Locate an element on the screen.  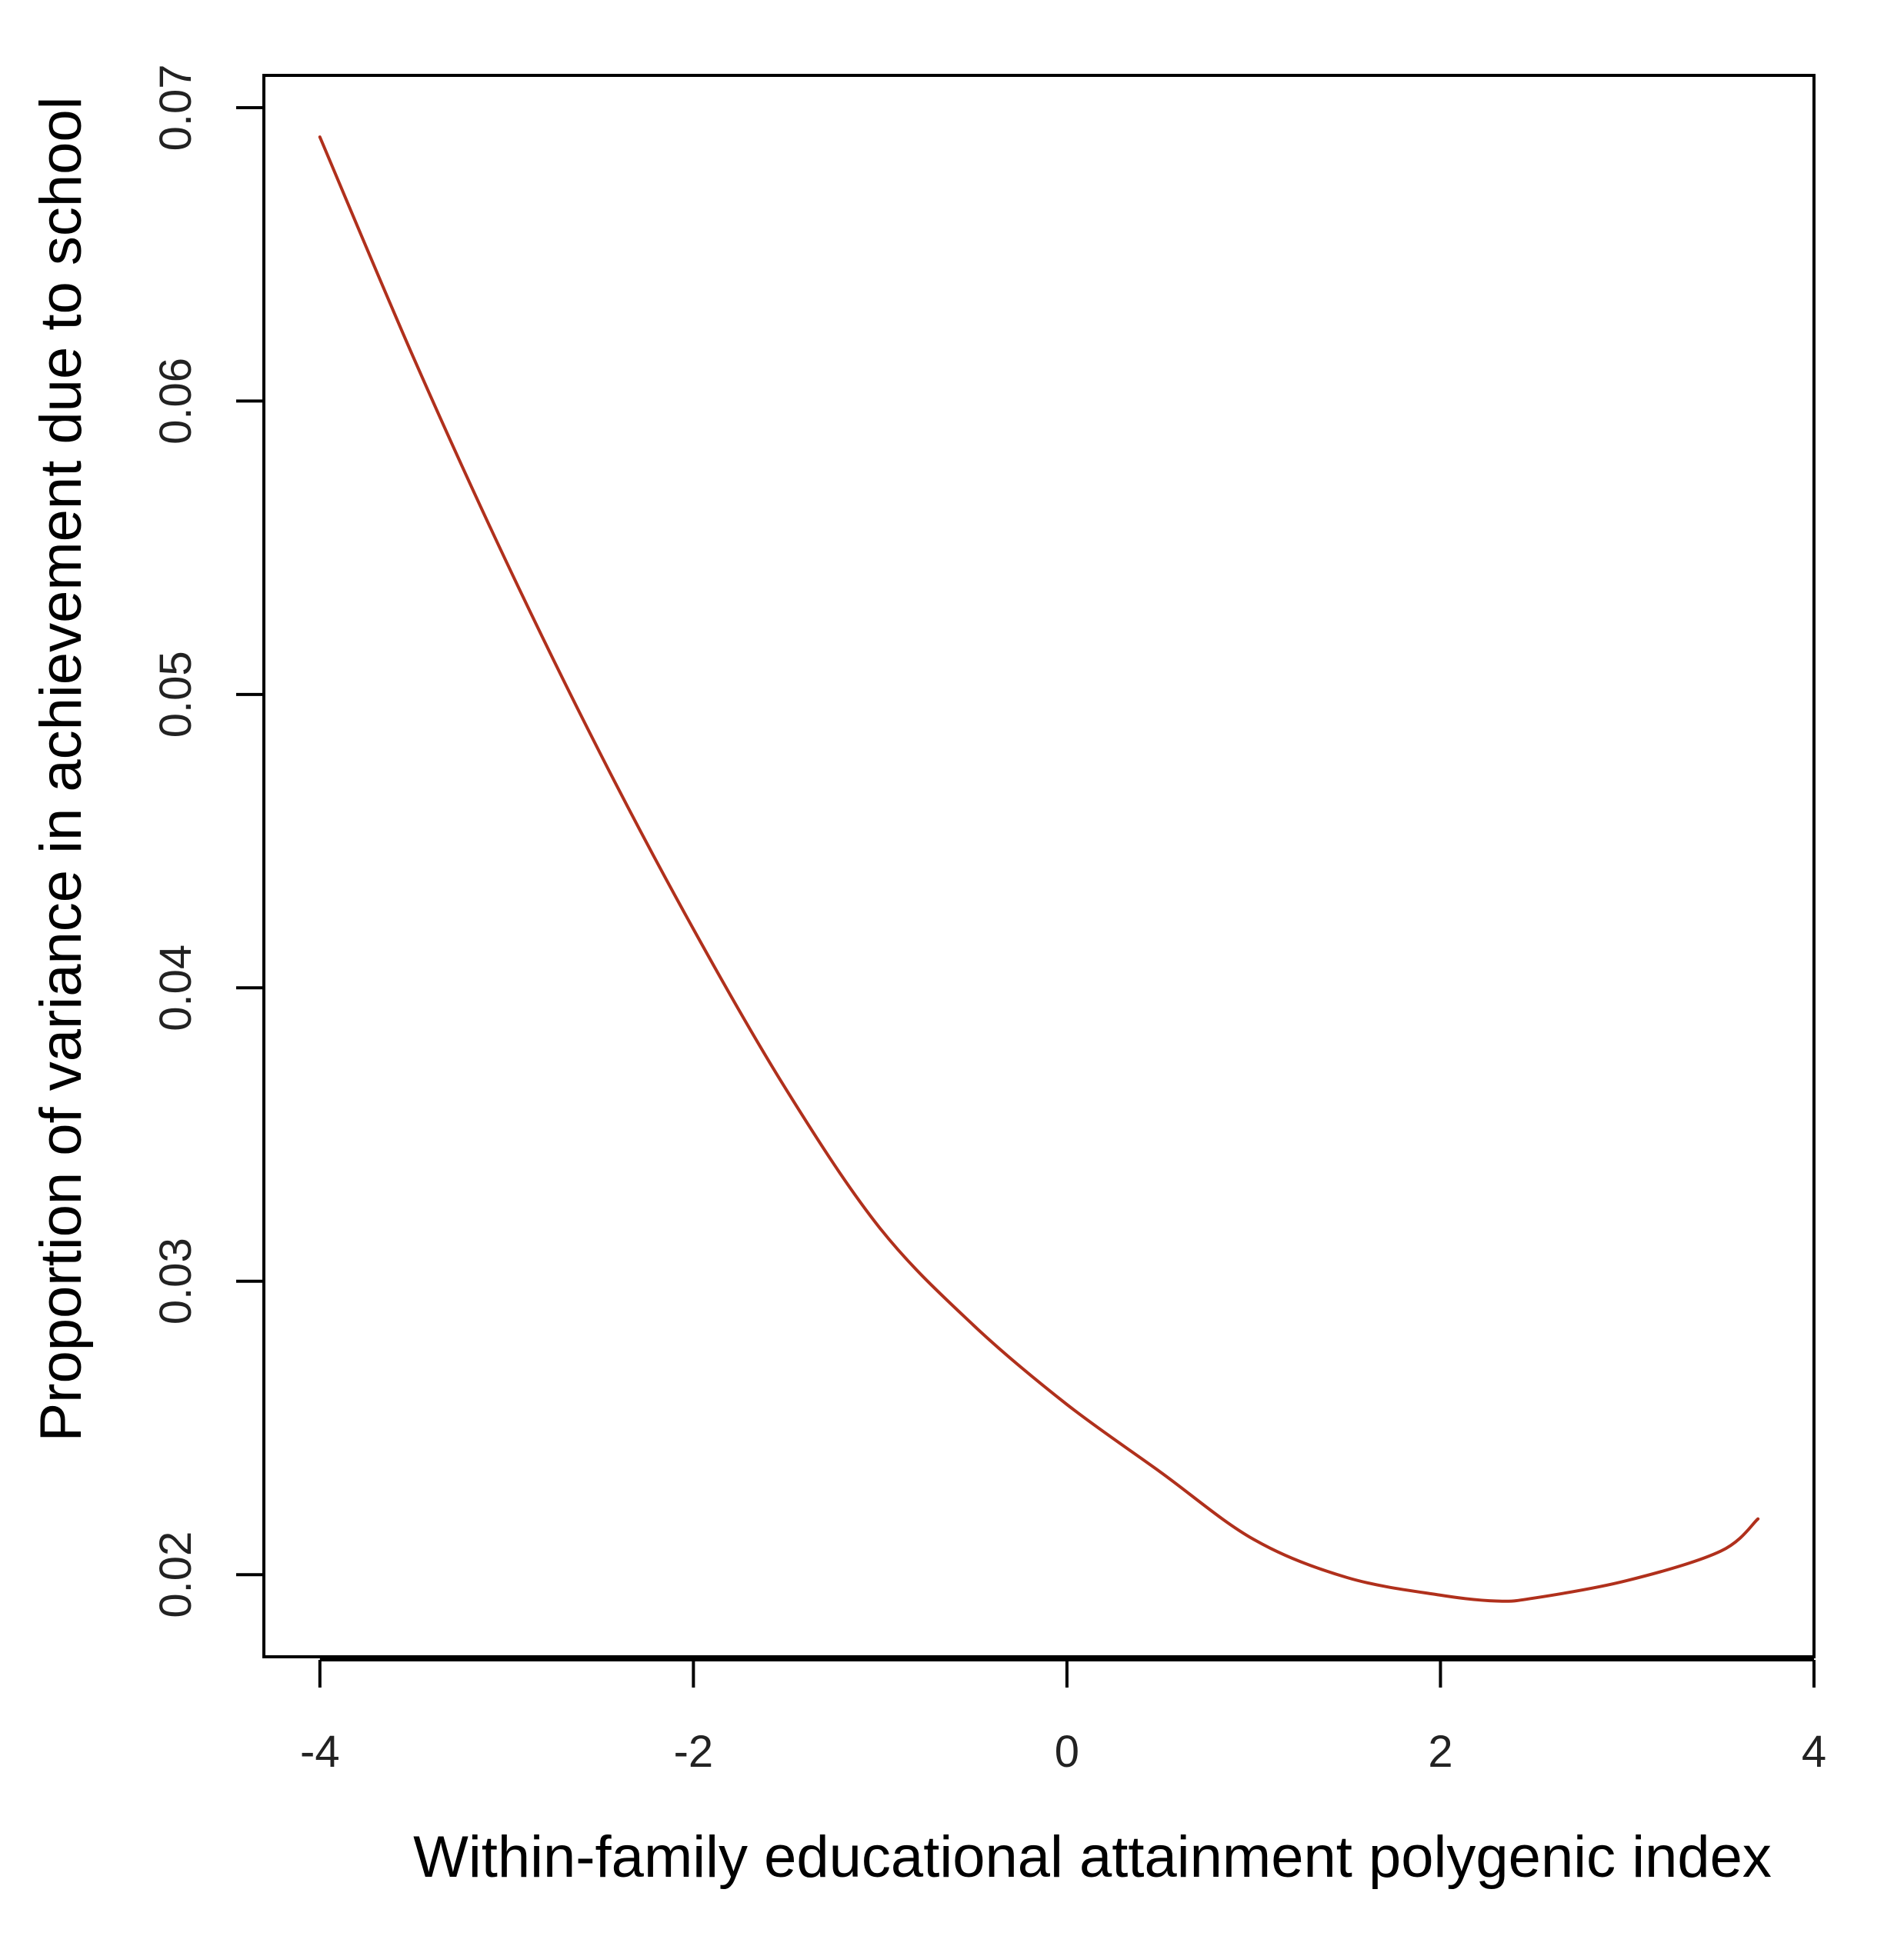
y-tick-label: 0.04 is located at coordinates (176, 988).